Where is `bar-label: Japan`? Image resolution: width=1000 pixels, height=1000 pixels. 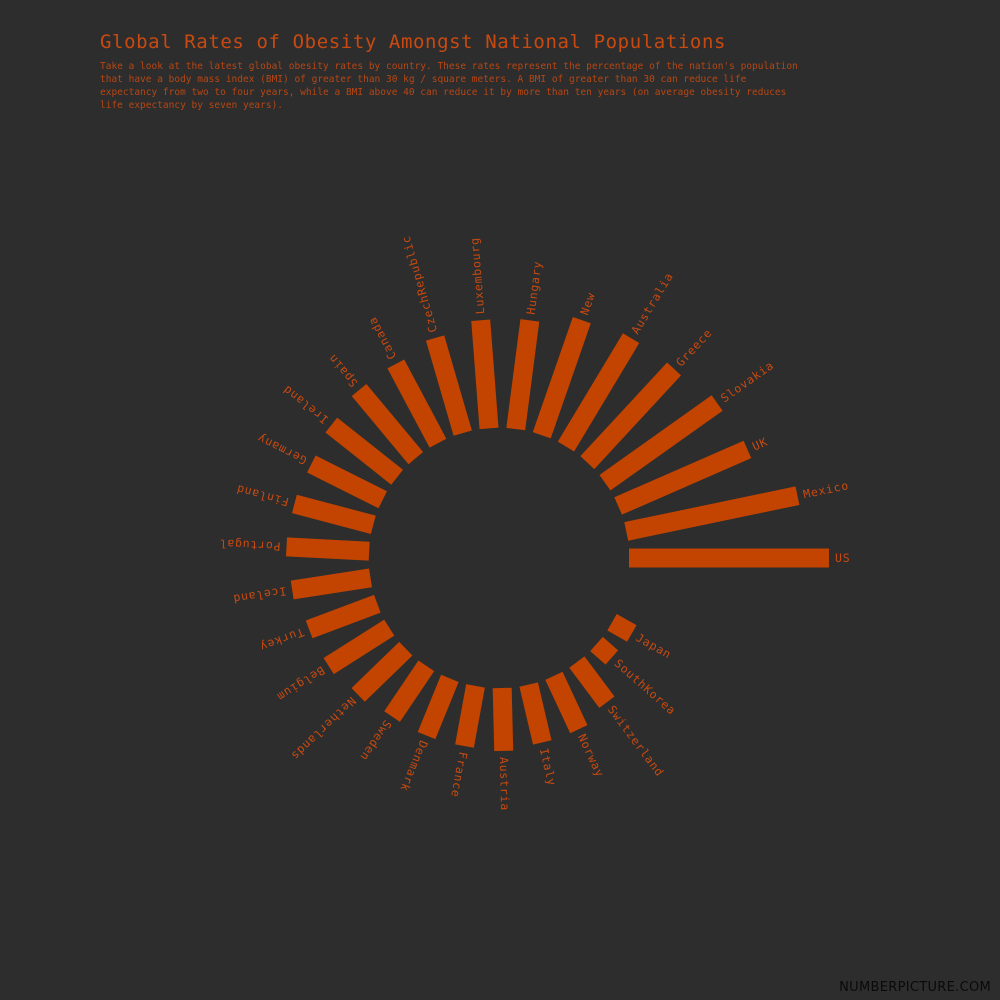 bar-label: Japan is located at coordinates (654, 645).